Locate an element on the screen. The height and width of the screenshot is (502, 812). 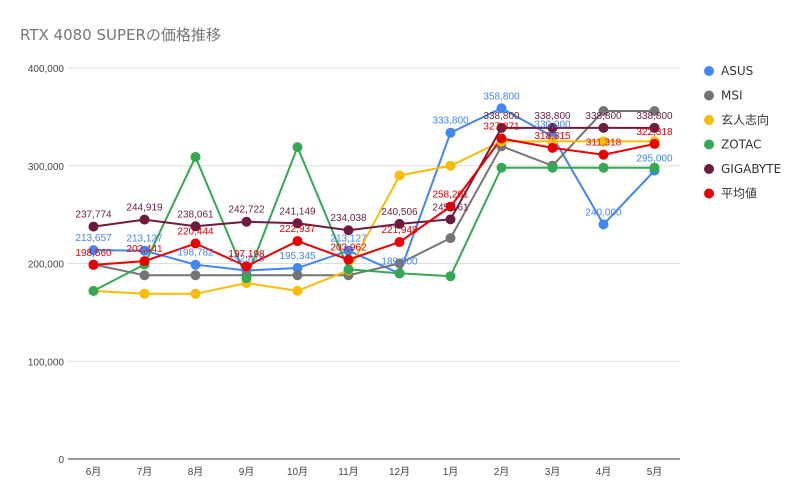
data-label: 333,800 is located at coordinates (450, 121).